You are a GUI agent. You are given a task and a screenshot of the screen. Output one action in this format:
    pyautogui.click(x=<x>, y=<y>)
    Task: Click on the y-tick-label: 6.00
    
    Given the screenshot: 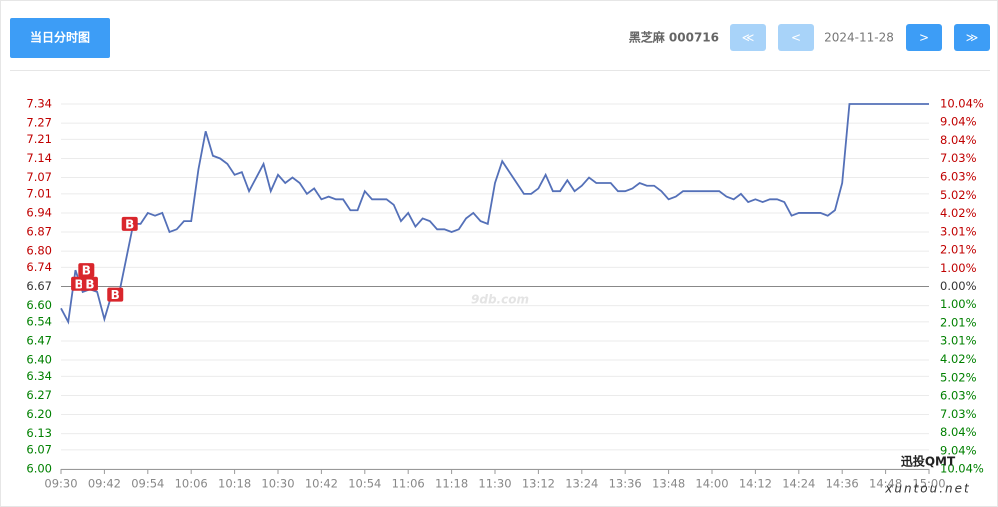 What is the action you would take?
    pyautogui.click(x=39, y=469)
    